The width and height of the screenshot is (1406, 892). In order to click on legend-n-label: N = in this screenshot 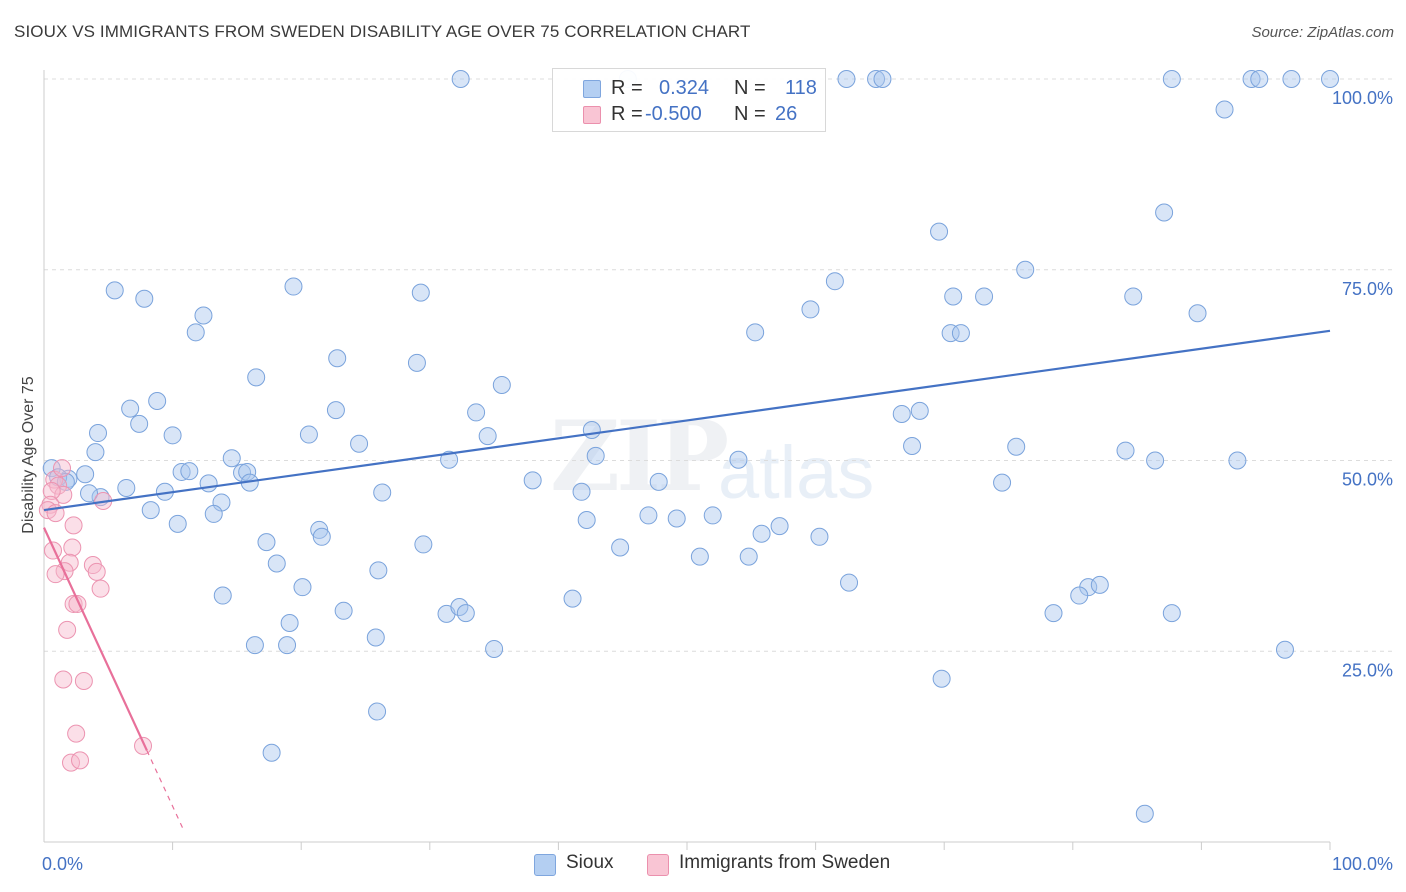, I will do `click(750, 88)`.